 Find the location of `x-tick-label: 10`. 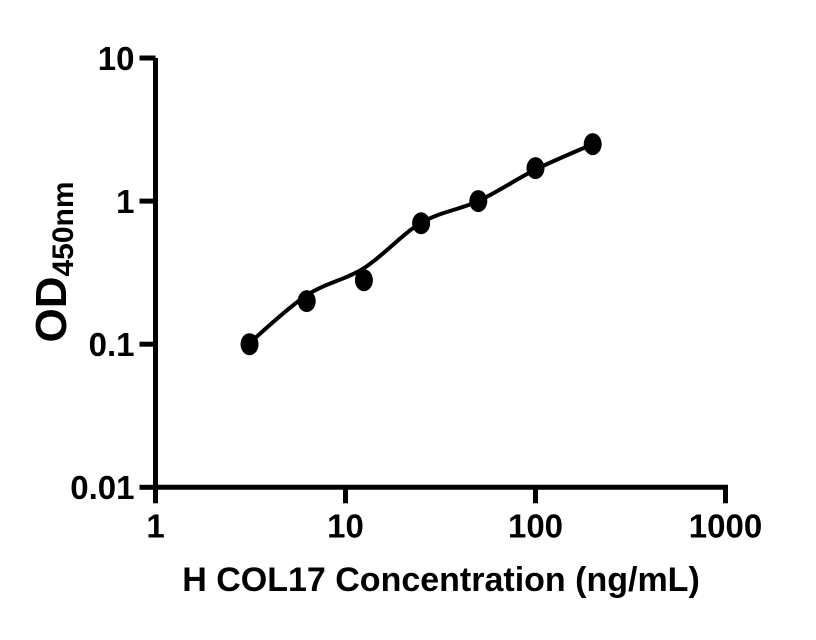

x-tick-label: 10 is located at coordinates (345, 525).